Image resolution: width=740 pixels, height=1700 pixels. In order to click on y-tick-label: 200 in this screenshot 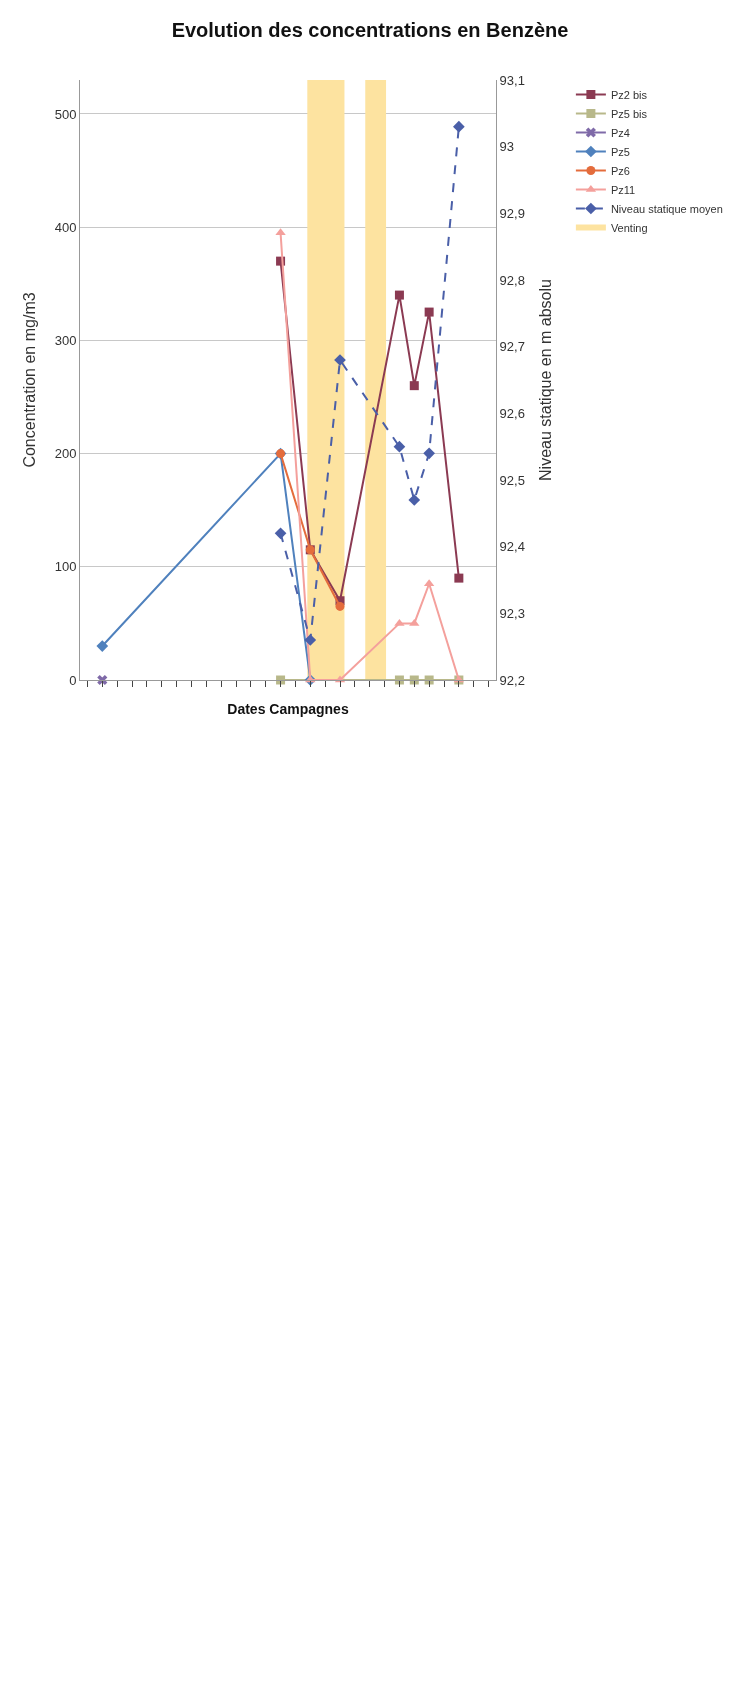, I will do `click(65, 454)`.